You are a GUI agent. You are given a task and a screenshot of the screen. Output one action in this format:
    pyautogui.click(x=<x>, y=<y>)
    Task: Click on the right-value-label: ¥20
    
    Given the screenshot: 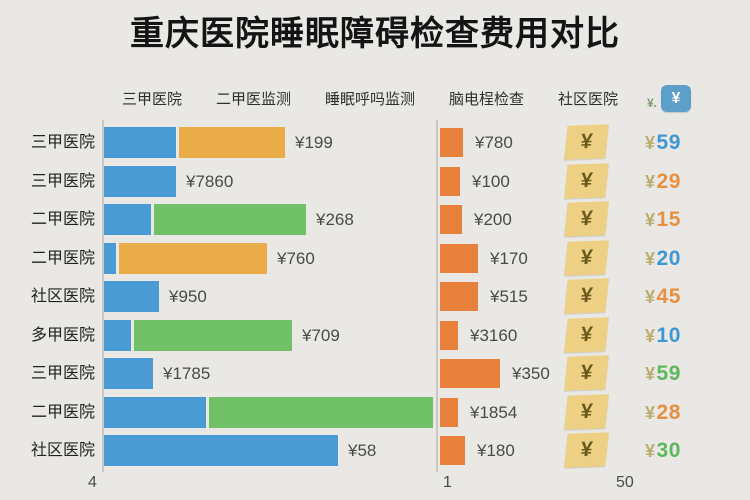 What is the action you would take?
    pyautogui.click(x=663, y=258)
    